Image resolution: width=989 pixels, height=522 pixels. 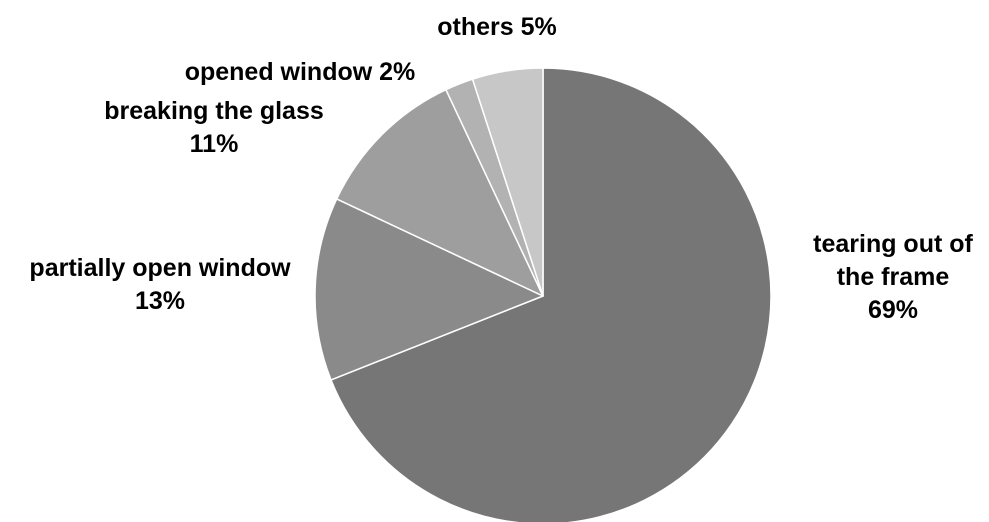 I want to click on pie-slice-others, so click(x=507, y=182).